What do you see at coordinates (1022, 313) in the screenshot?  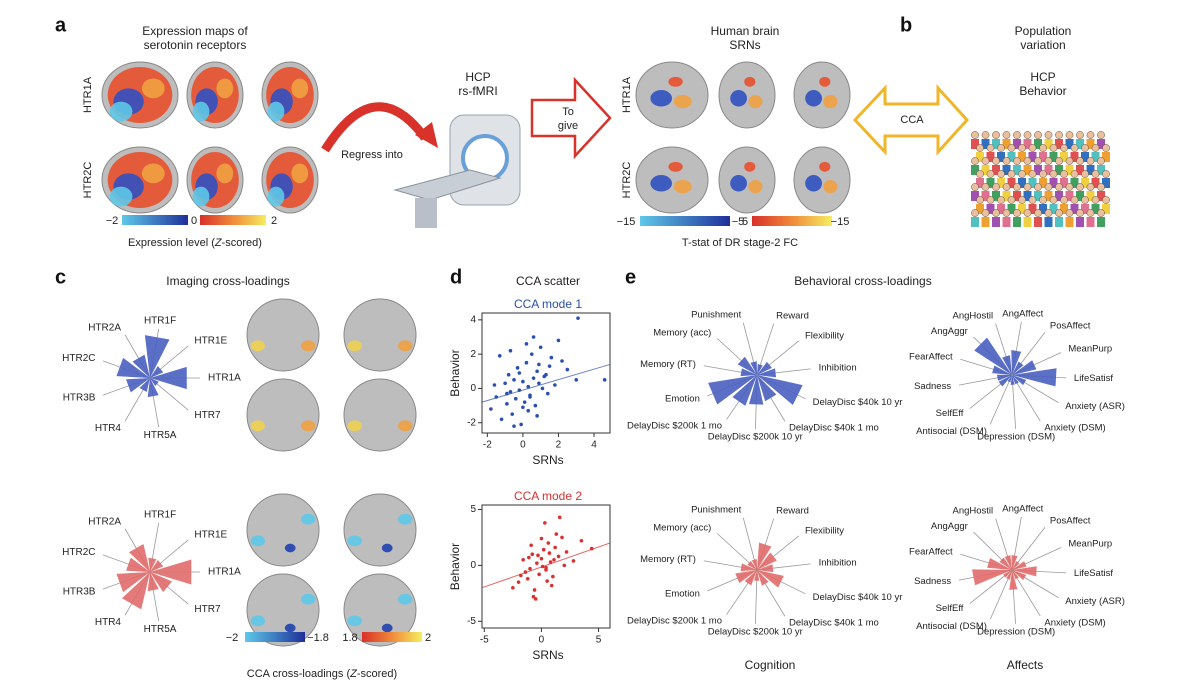 I see `label: AngAffect` at bounding box center [1022, 313].